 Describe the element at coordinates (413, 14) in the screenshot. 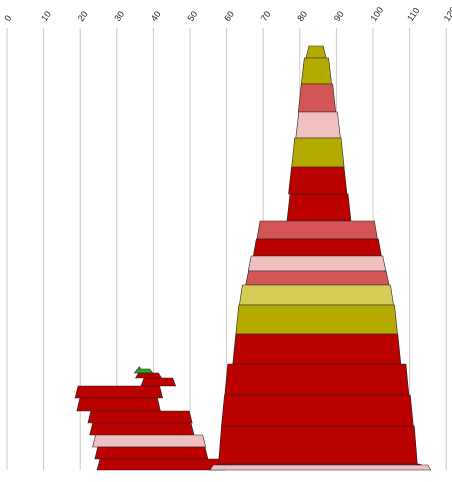

I see `tick-label: 110` at that location.